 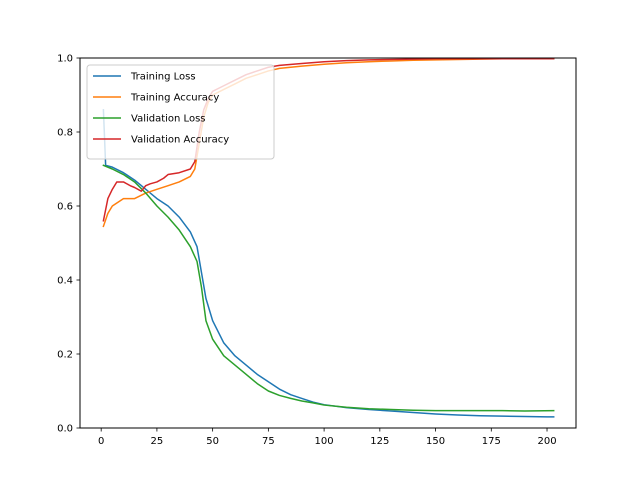 What do you see at coordinates (180, 140) in the screenshot?
I see `legend-label: Validation Accuracy` at bounding box center [180, 140].